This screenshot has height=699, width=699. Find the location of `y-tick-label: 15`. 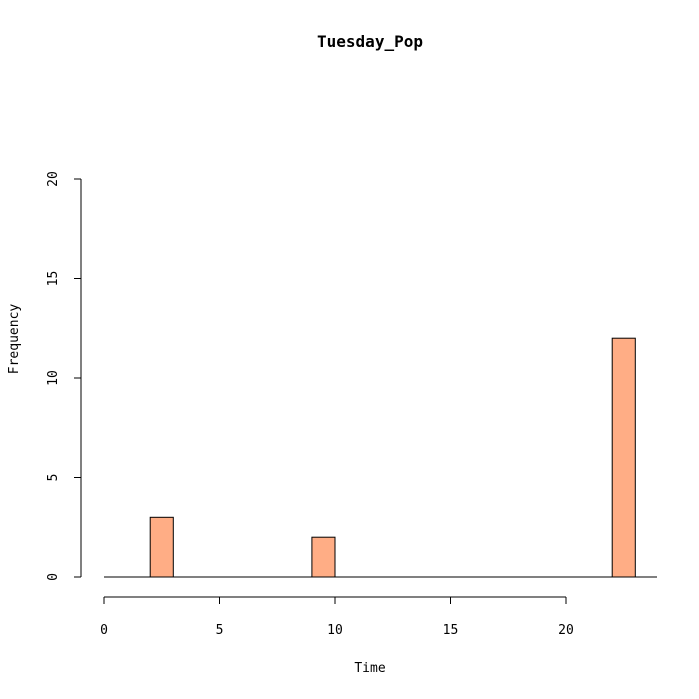

y-tick-label: 15 is located at coordinates (53, 279).